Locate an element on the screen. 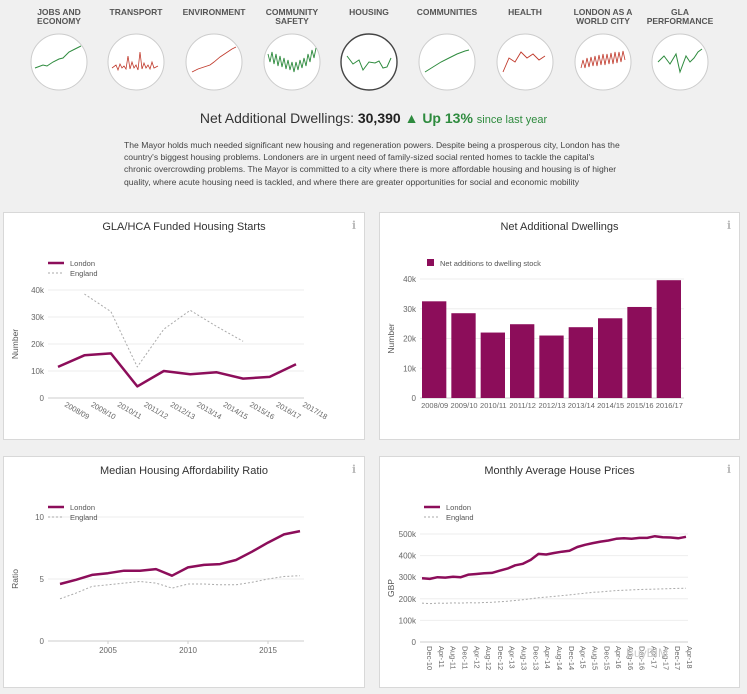 Image resolution: width=747 pixels, height=694 pixels. bar-2015/16 is located at coordinates (639, 352).